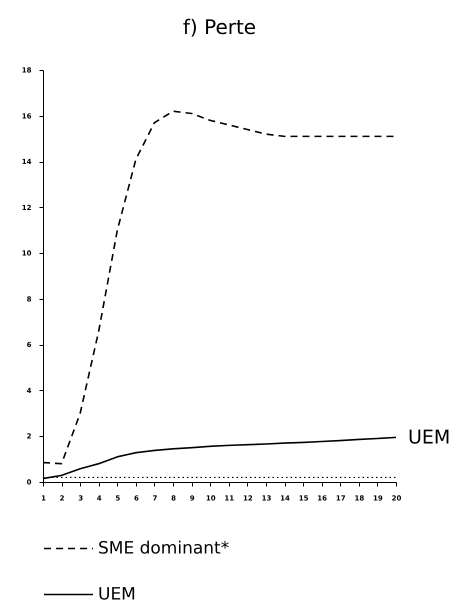 The width and height of the screenshot is (465, 605). Describe the element at coordinates (219, 27) in the screenshot. I see `chart-title: f) Perte` at that location.